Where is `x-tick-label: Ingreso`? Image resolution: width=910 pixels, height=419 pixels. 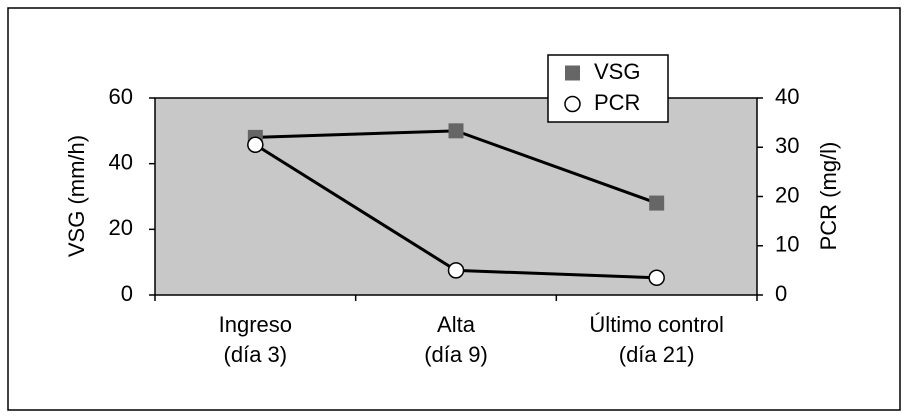 x-tick-label: Ingreso is located at coordinates (255, 324).